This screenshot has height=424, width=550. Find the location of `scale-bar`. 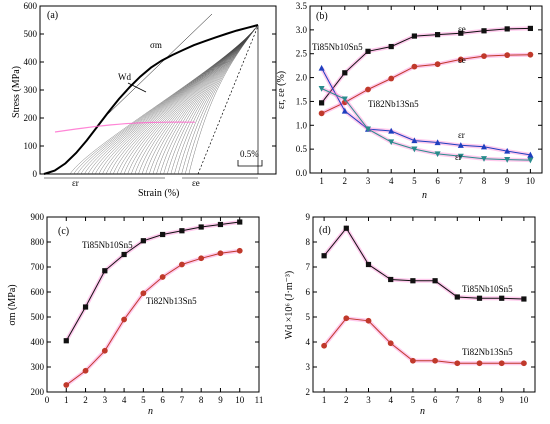

scale-bar is located at coordinates (250, 163).